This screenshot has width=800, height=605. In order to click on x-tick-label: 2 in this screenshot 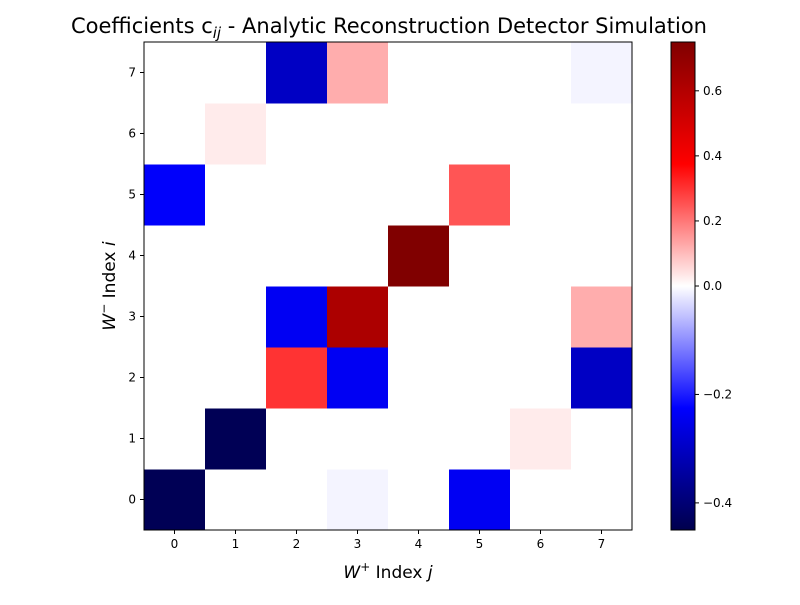, I will do `click(297, 544)`.